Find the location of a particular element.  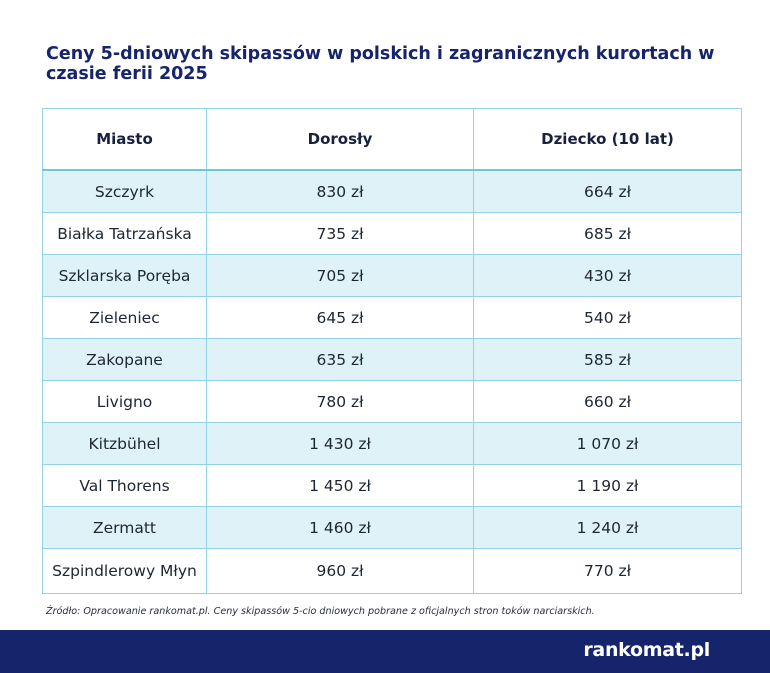

column-header-adult: Dorosły is located at coordinates (340, 139).